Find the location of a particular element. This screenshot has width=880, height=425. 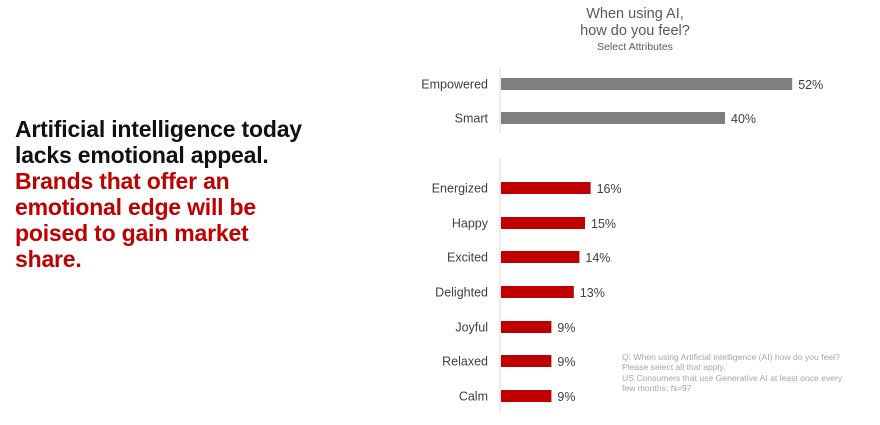

data-label: 15% is located at coordinates (603, 224).